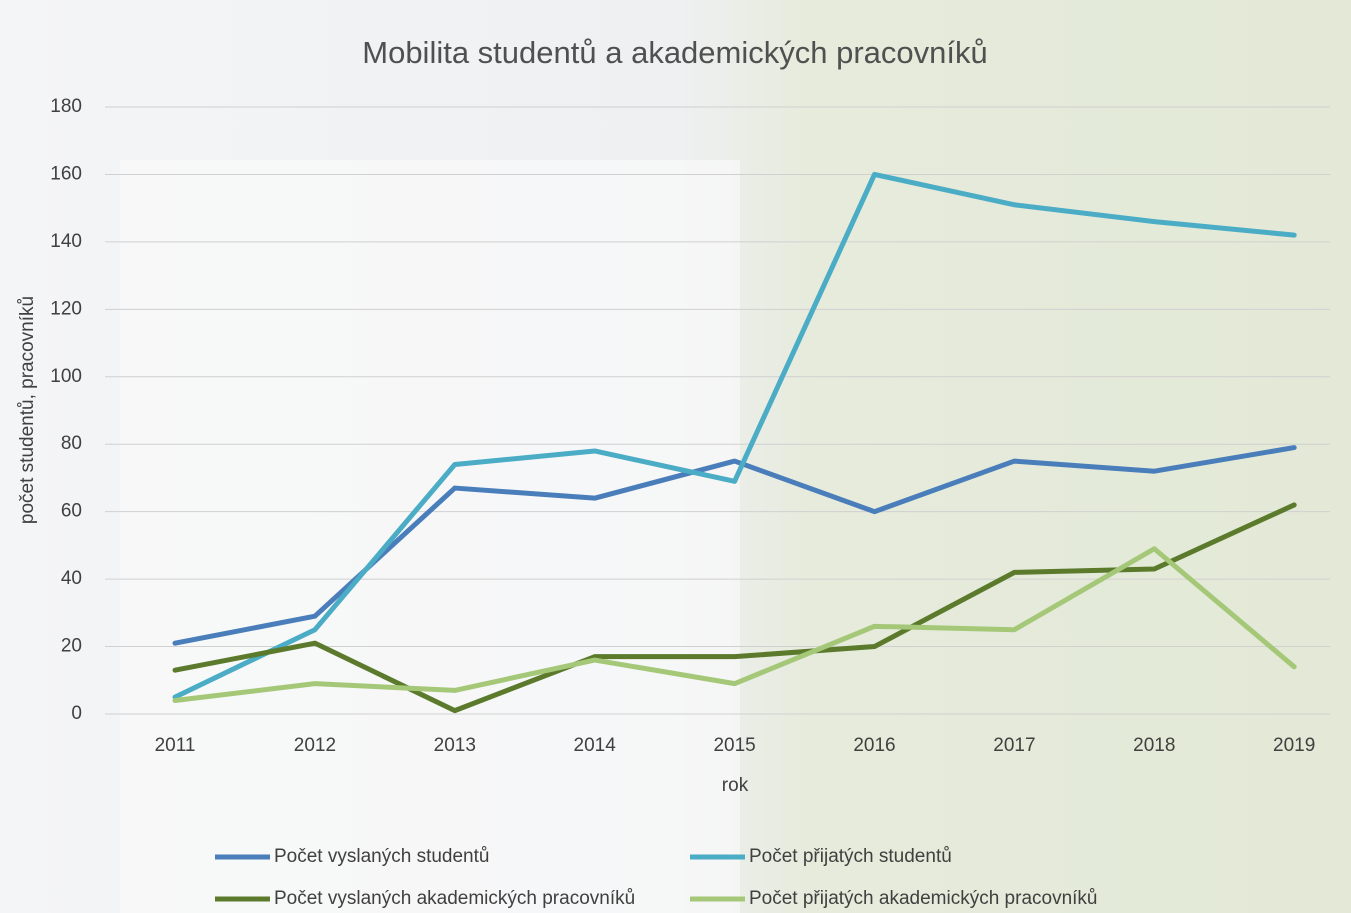  Describe the element at coordinates (454, 898) in the screenshot. I see `legend-label: Počet vyslaných akademických pracovníků` at that location.